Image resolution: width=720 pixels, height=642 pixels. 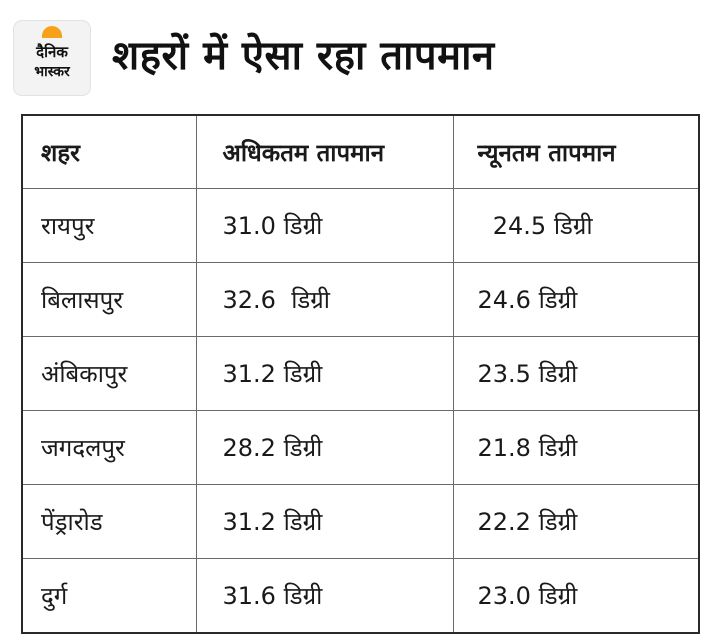 I want to click on city-cell: रायपुर, so click(x=110, y=225).